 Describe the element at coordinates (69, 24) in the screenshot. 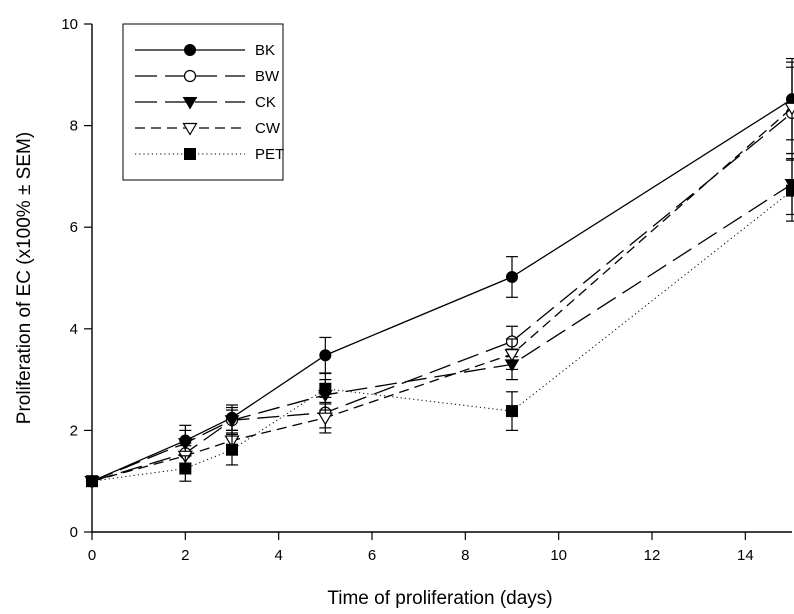

I see `y-tick-label: 10` at that location.